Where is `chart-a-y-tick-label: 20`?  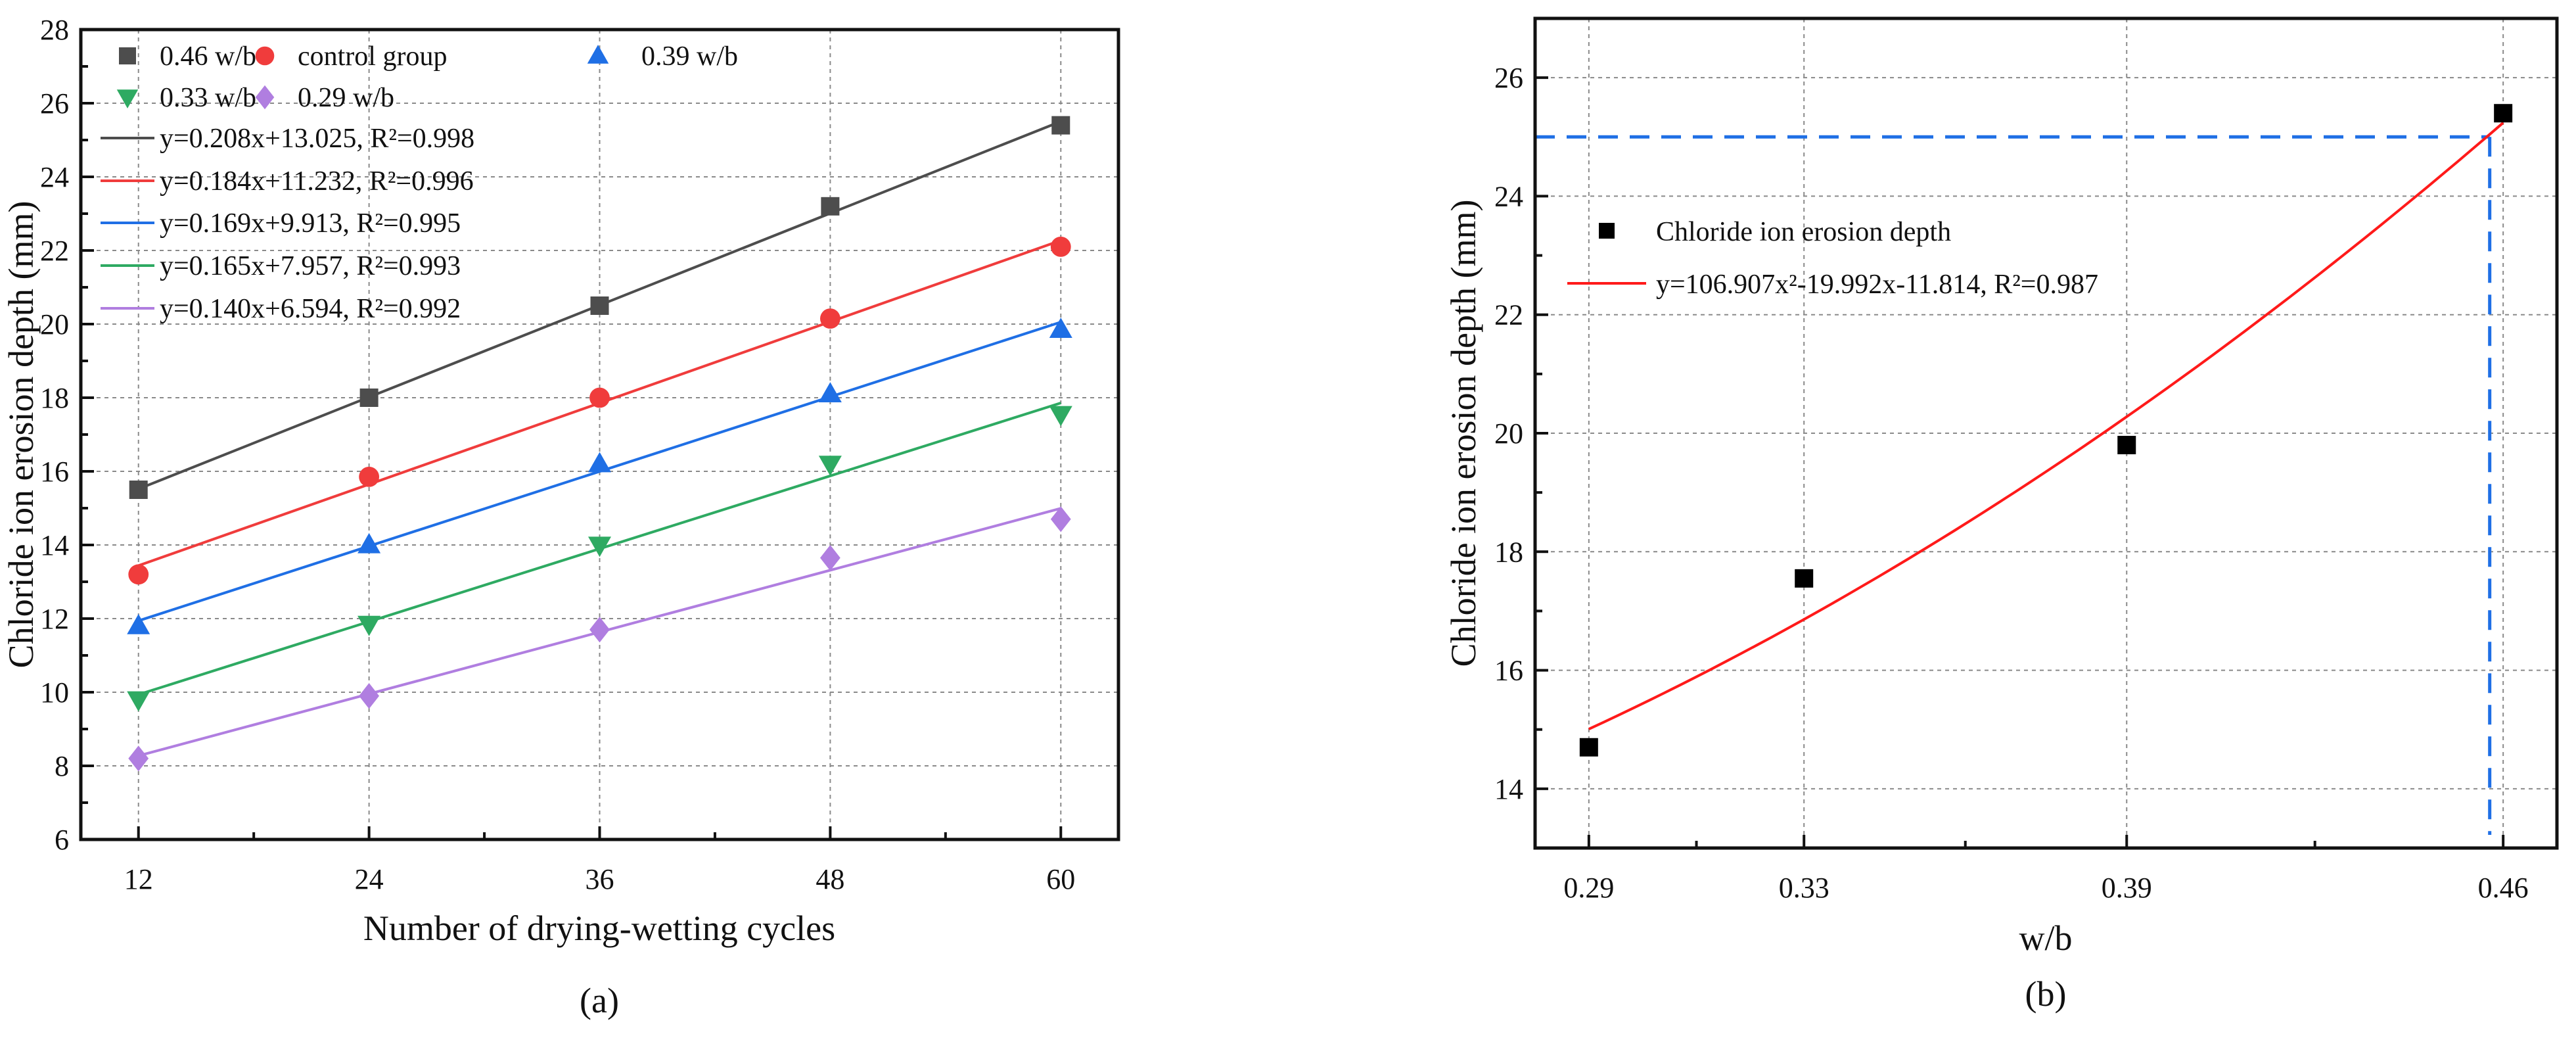 chart-a-y-tick-label: 20 is located at coordinates (54, 324).